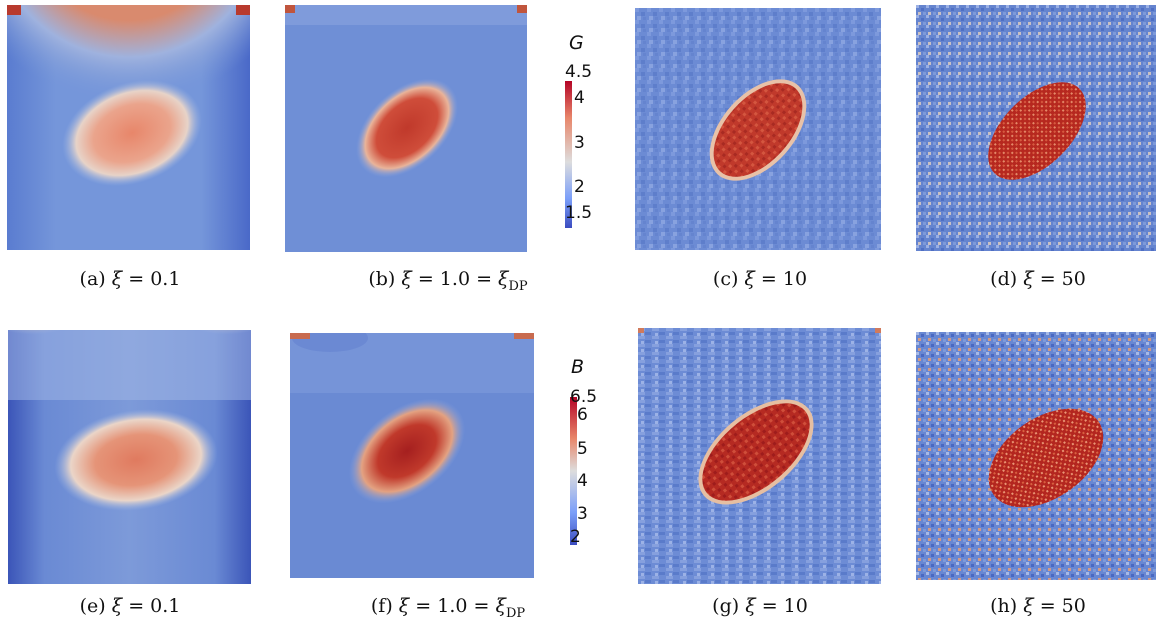 The width and height of the screenshot is (1157, 621). Describe the element at coordinates (758, 129) in the screenshot. I see `image-c-xi-10-G` at that location.